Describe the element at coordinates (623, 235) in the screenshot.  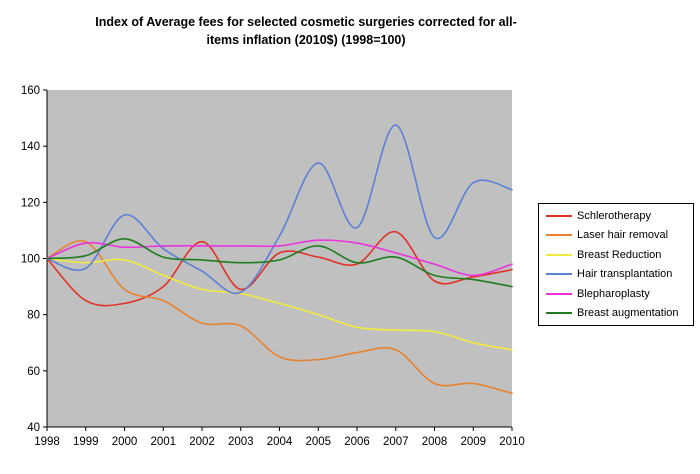
I see `legend-label-laser-hair-removal: Laser hair removal` at that location.